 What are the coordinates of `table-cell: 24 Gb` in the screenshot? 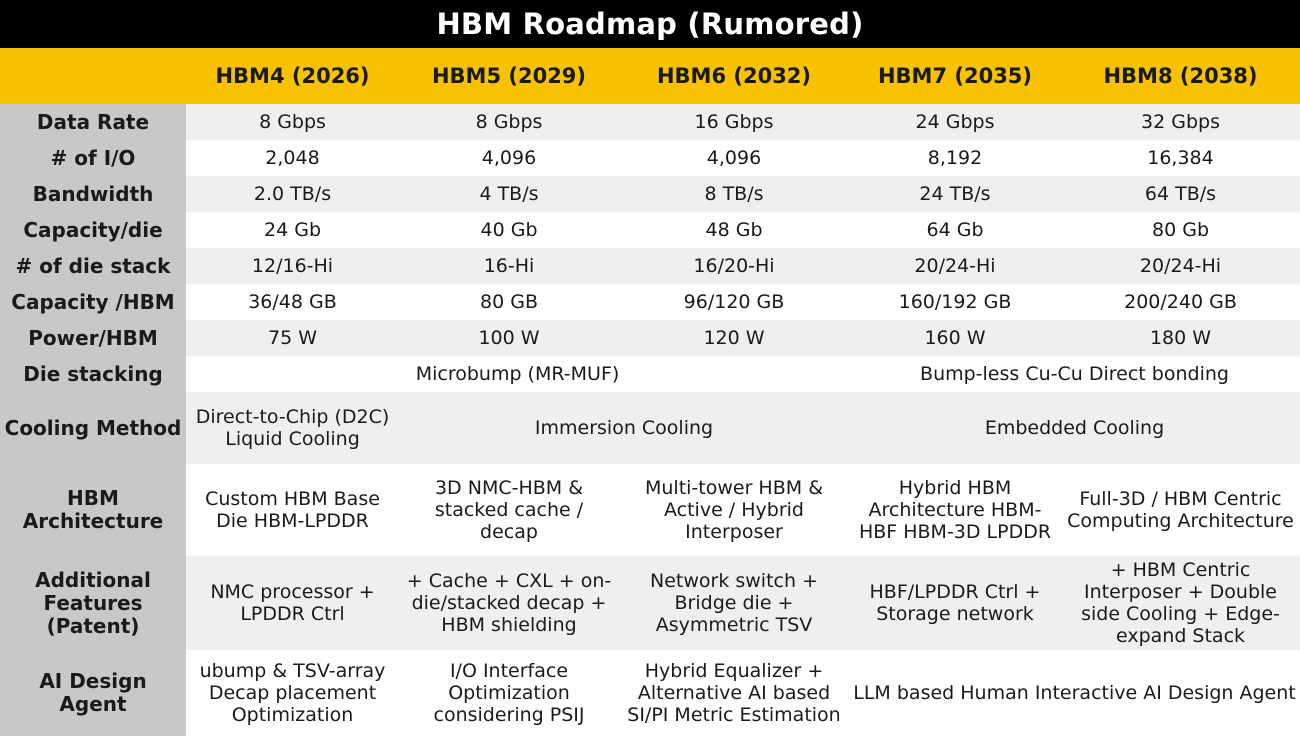 It's located at (292, 230).